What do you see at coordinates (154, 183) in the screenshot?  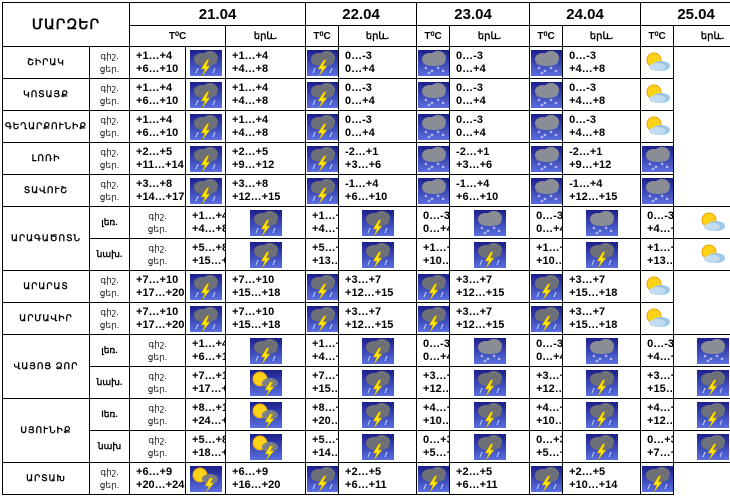 I see `temperature-range-top: +3…+8` at bounding box center [154, 183].